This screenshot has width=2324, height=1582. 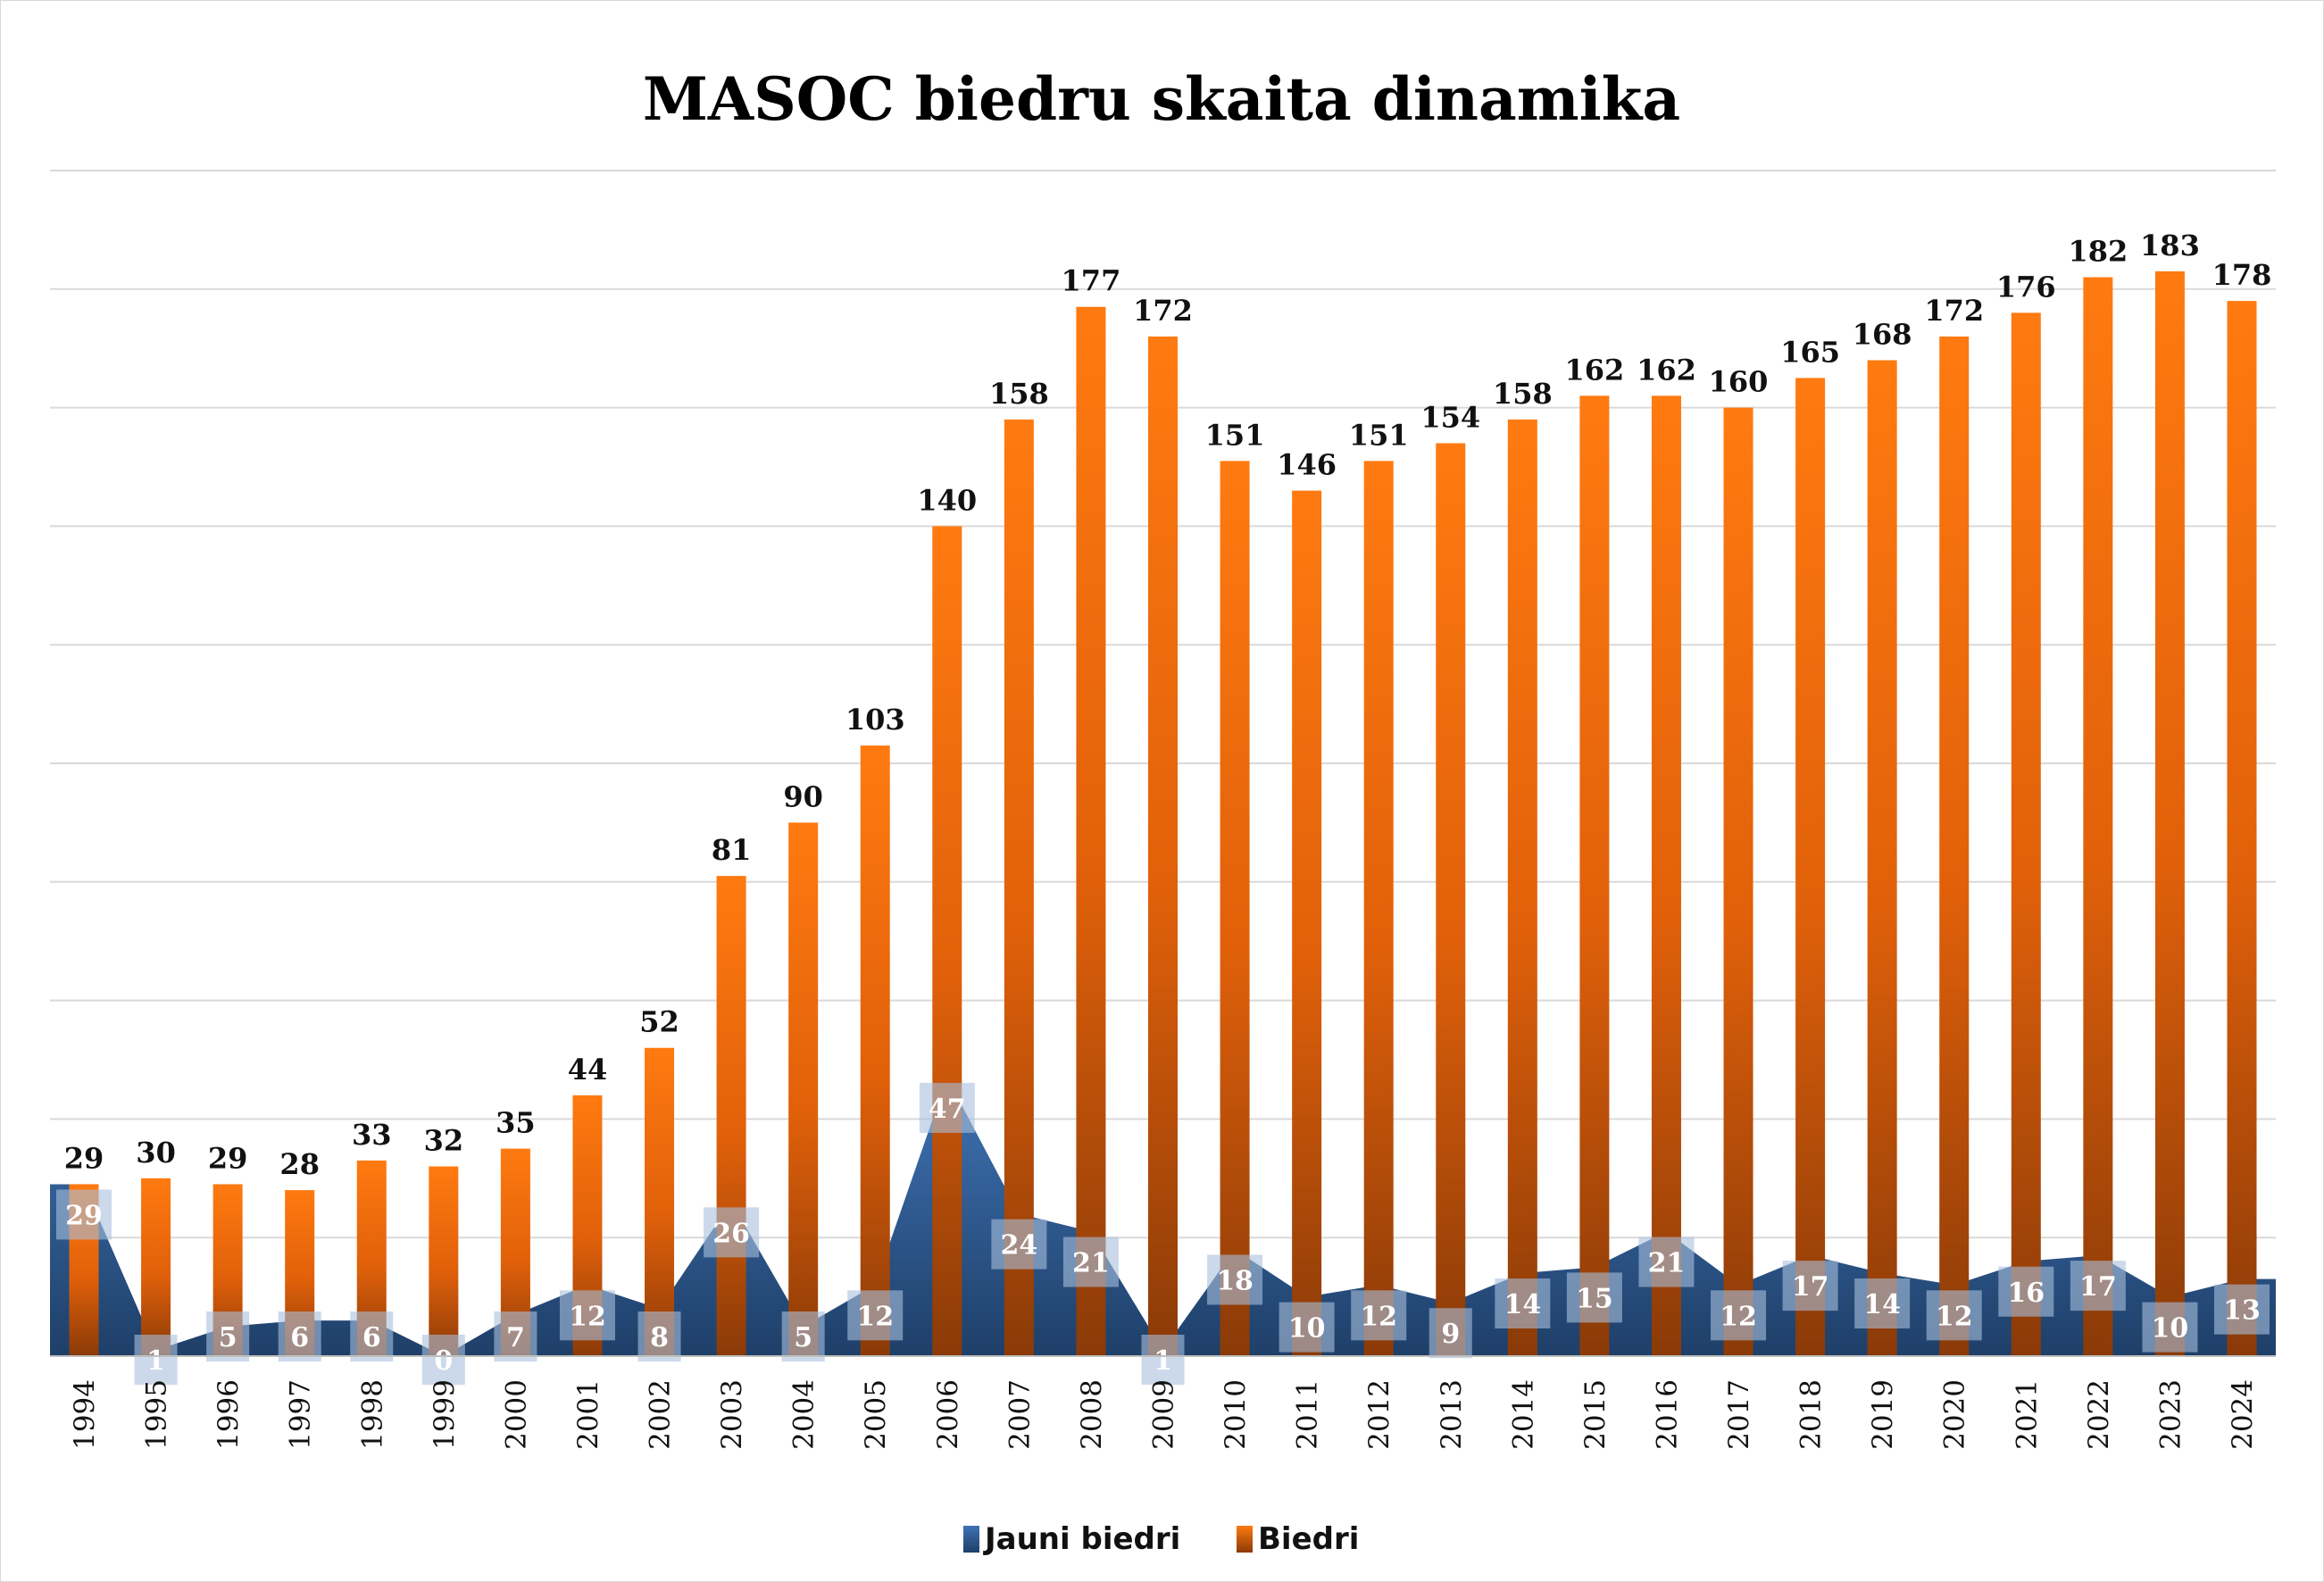 I want to click on area-label-2005: 12, so click(x=875, y=1316).